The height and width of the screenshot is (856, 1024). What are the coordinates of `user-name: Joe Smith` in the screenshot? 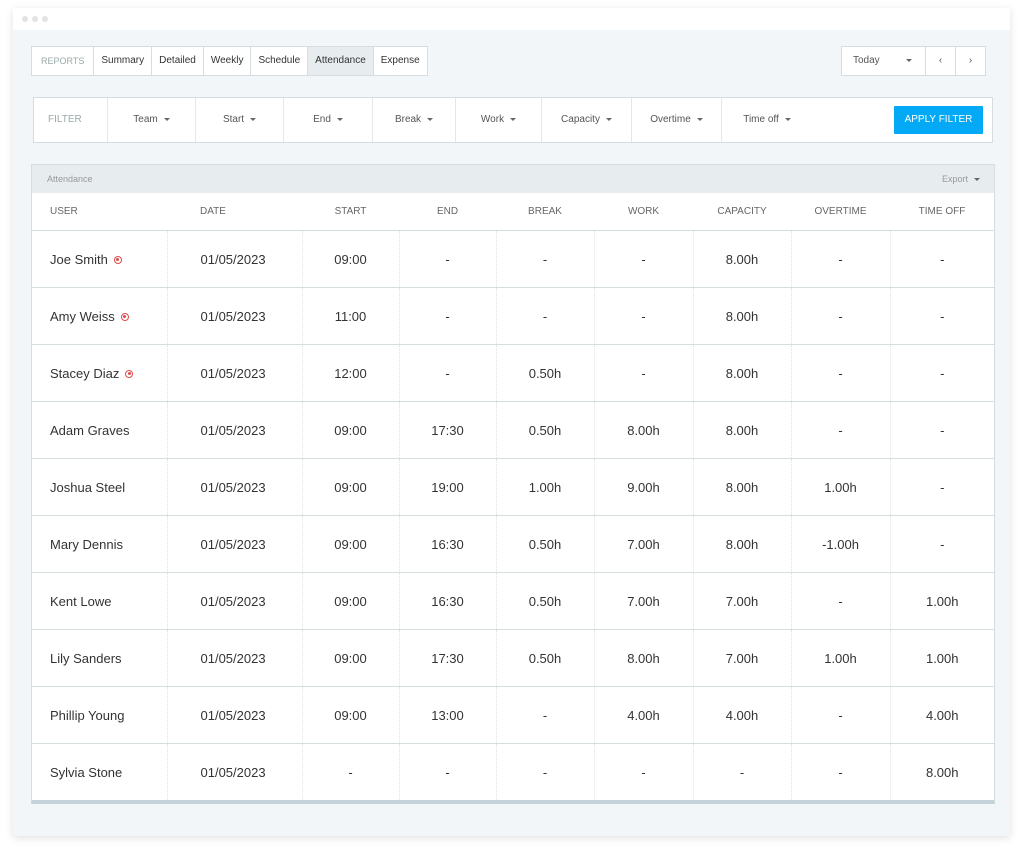 It's located at (79, 259).